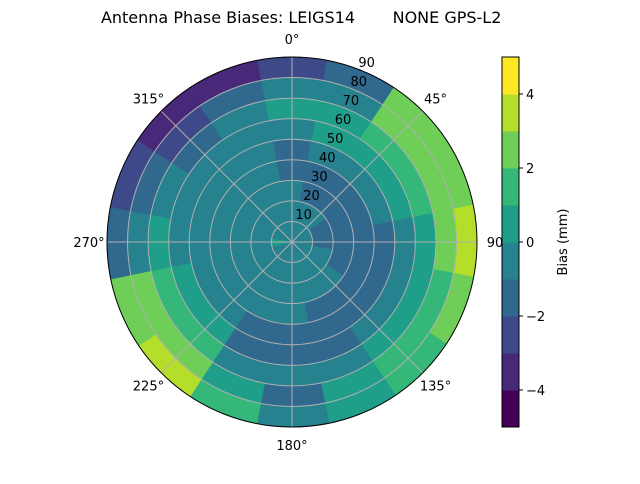 The image size is (640, 484). What do you see at coordinates (523, 242) in the screenshot?
I see `colorbar: −4 −2 0 2 4` at bounding box center [523, 242].